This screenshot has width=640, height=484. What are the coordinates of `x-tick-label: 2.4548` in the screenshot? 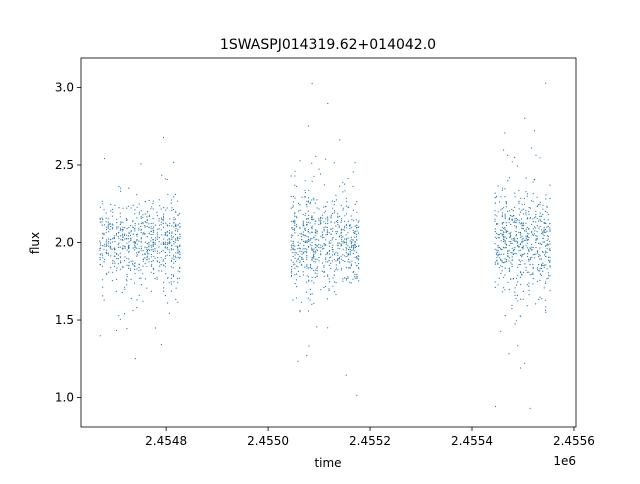 It's located at (166, 441).